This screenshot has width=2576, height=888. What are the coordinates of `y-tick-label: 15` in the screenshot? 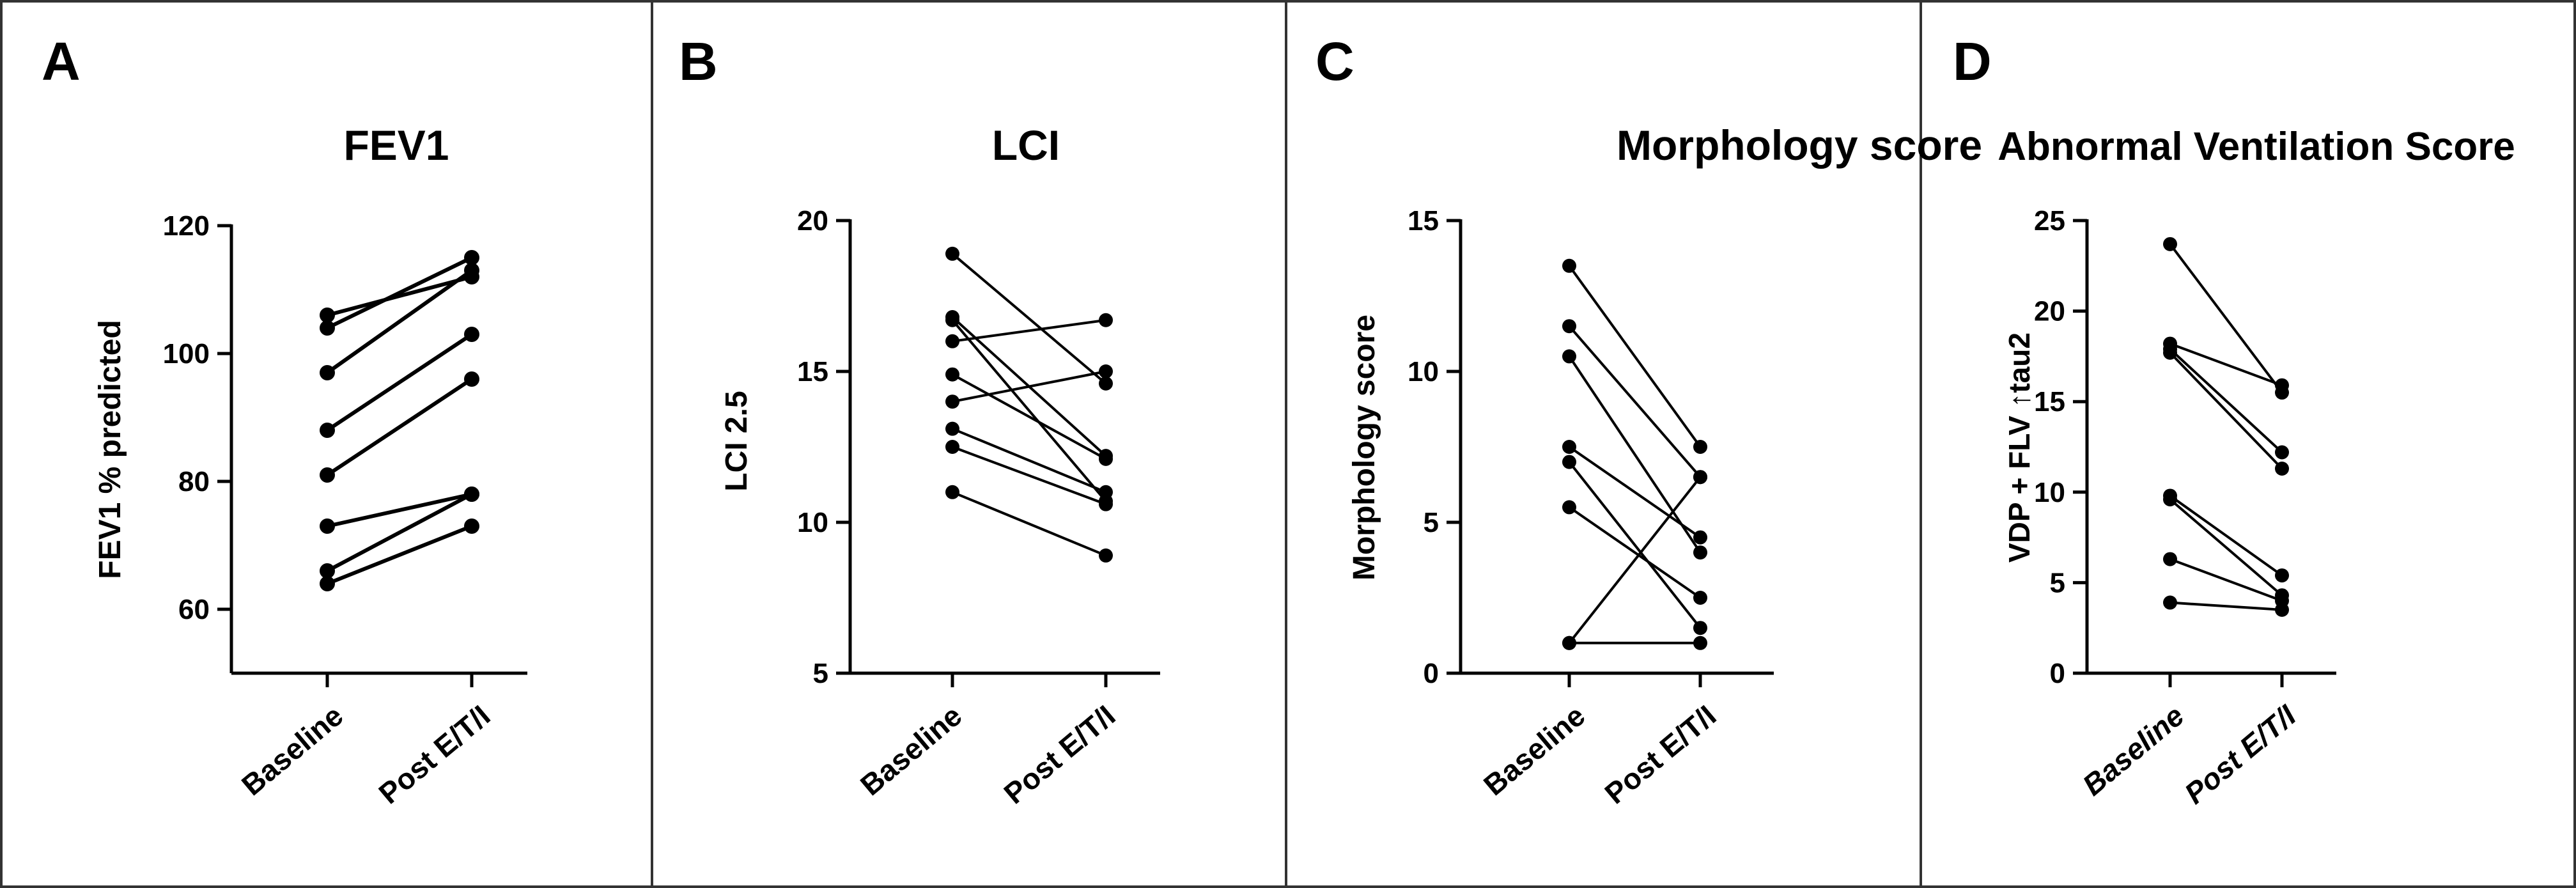 It's located at (1424, 221).